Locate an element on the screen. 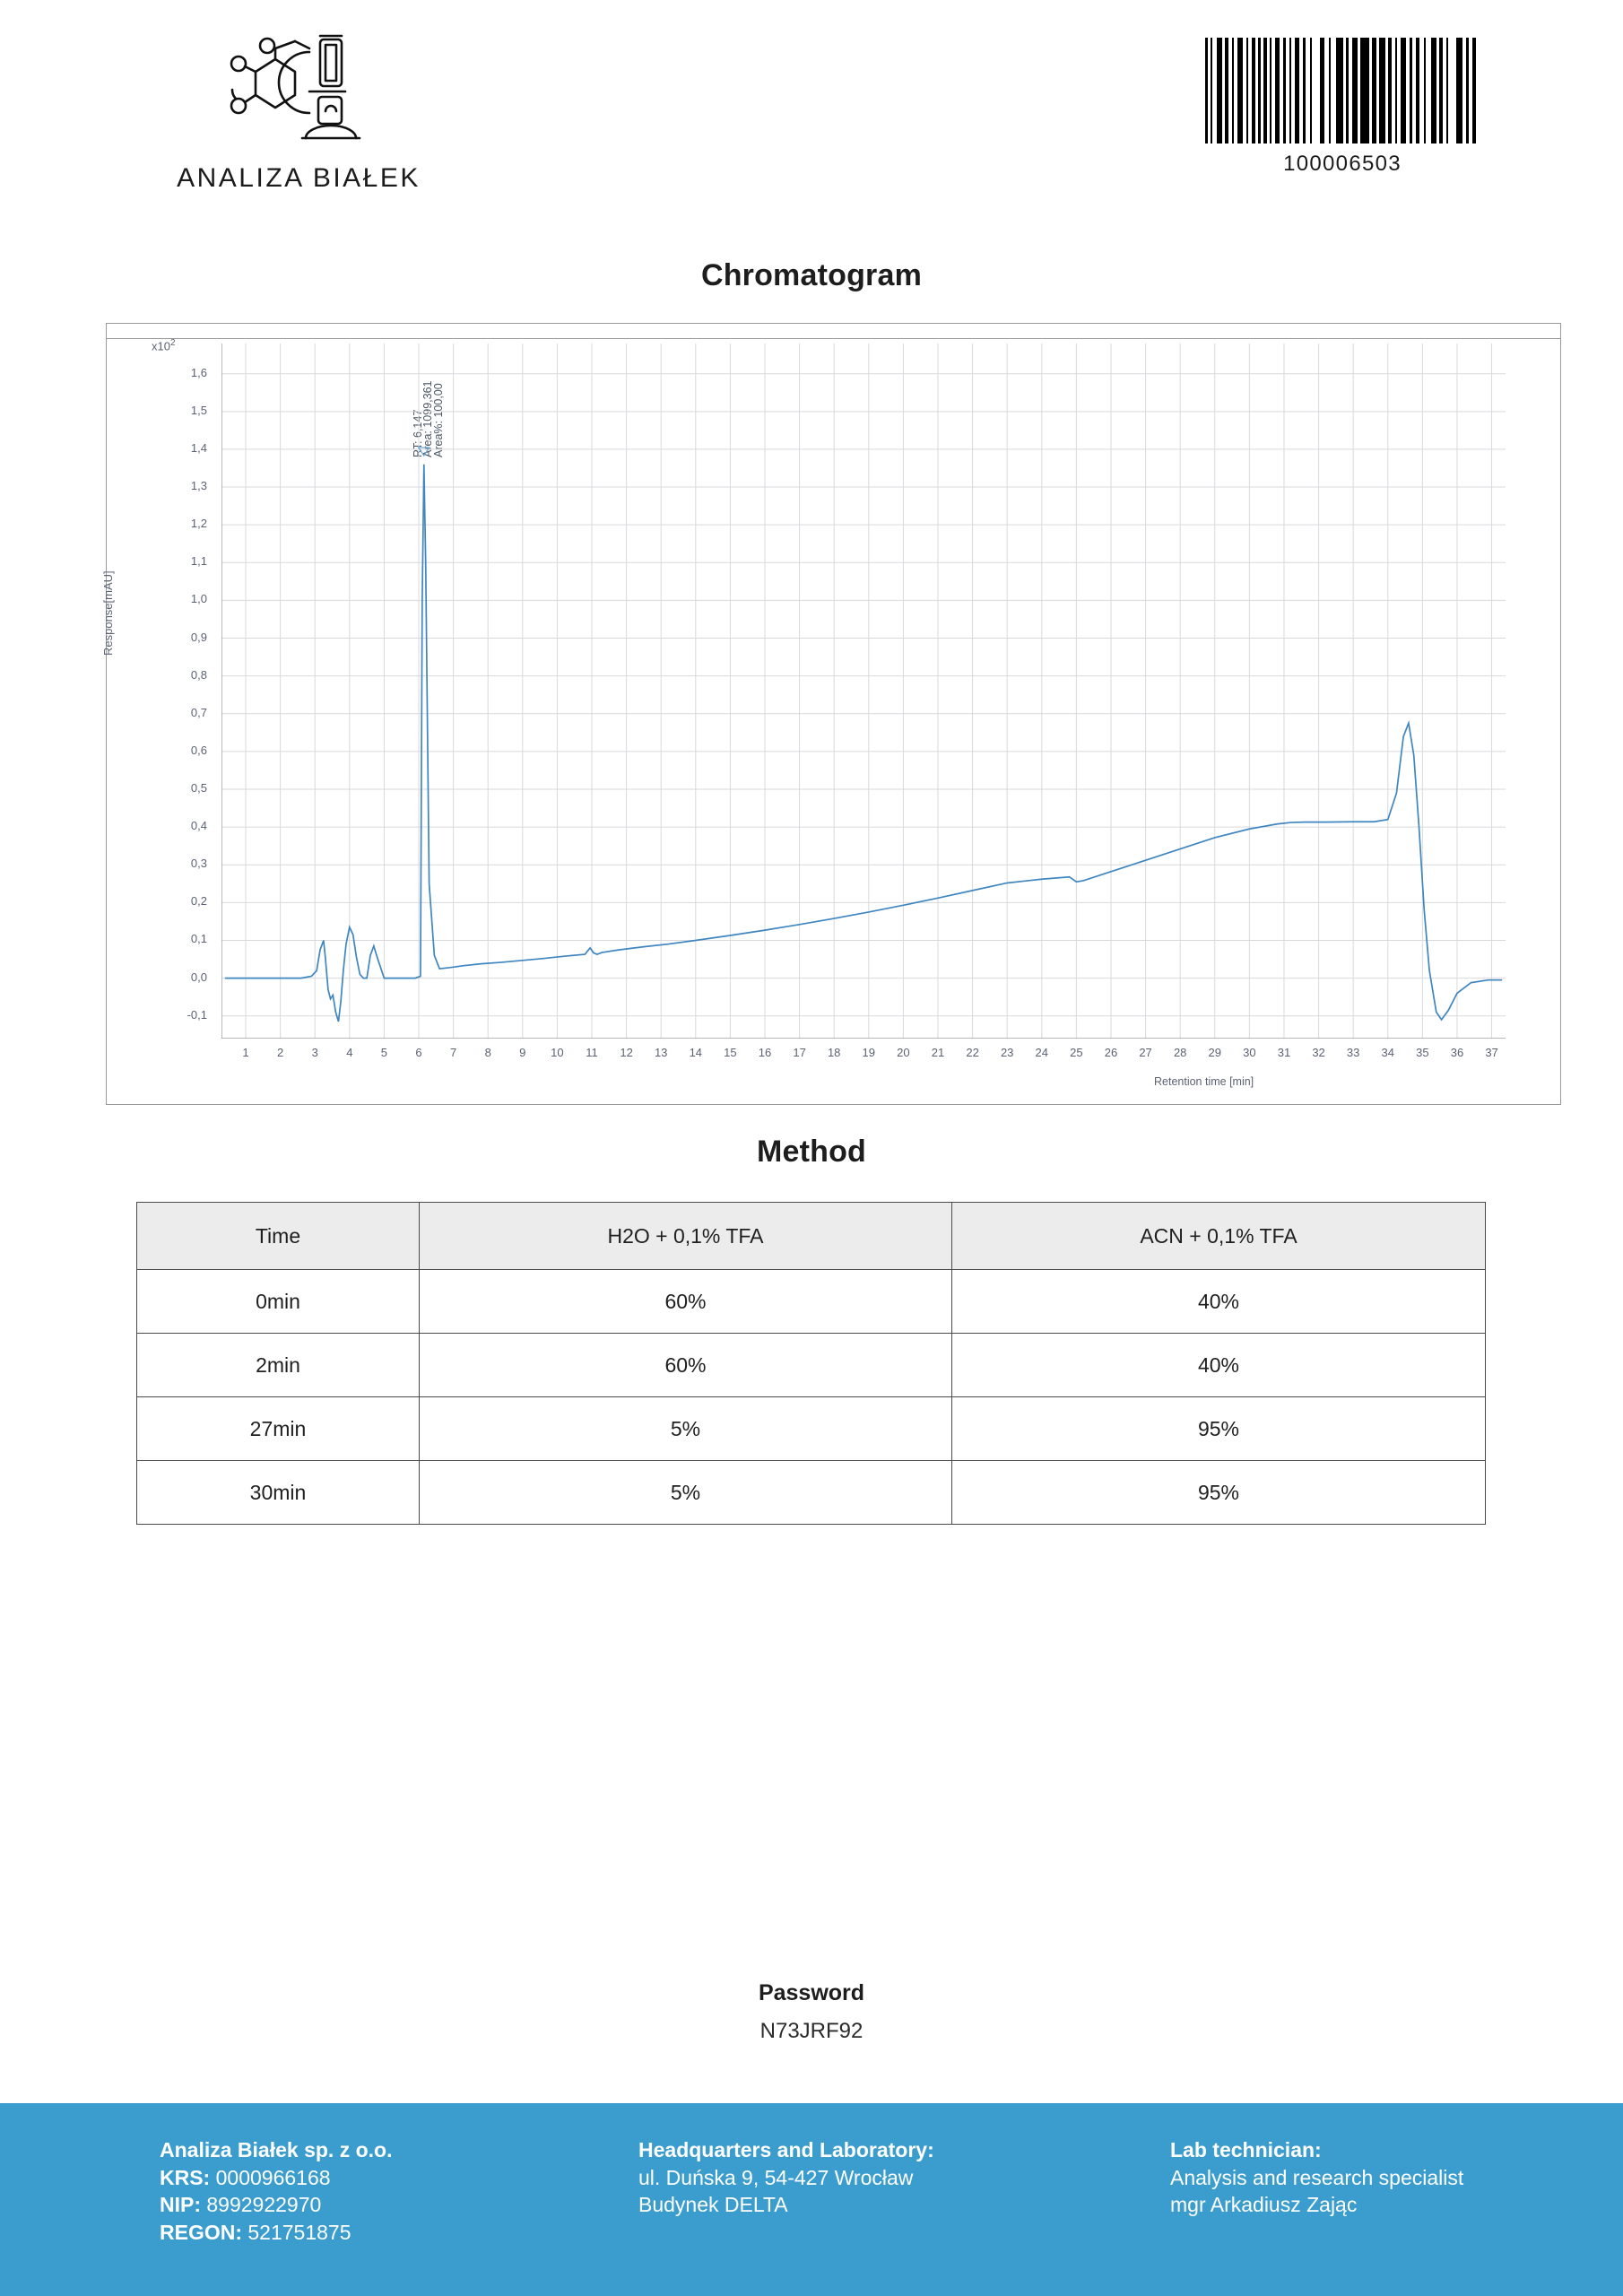  table-row: 0min 60% 40% is located at coordinates (811, 1301).